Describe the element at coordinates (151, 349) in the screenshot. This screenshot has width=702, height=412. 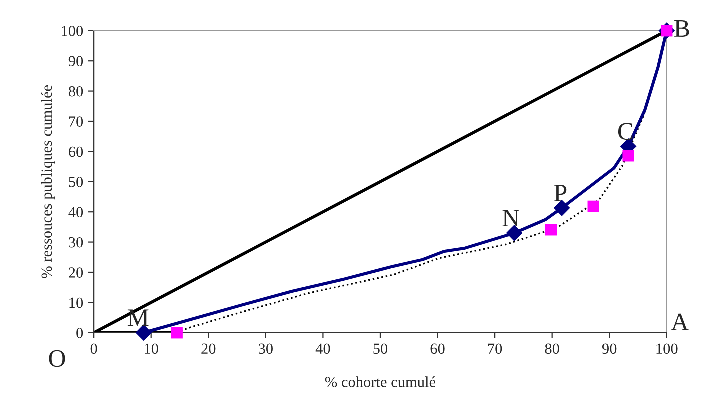
I see `x-tick-label: 10` at that location.